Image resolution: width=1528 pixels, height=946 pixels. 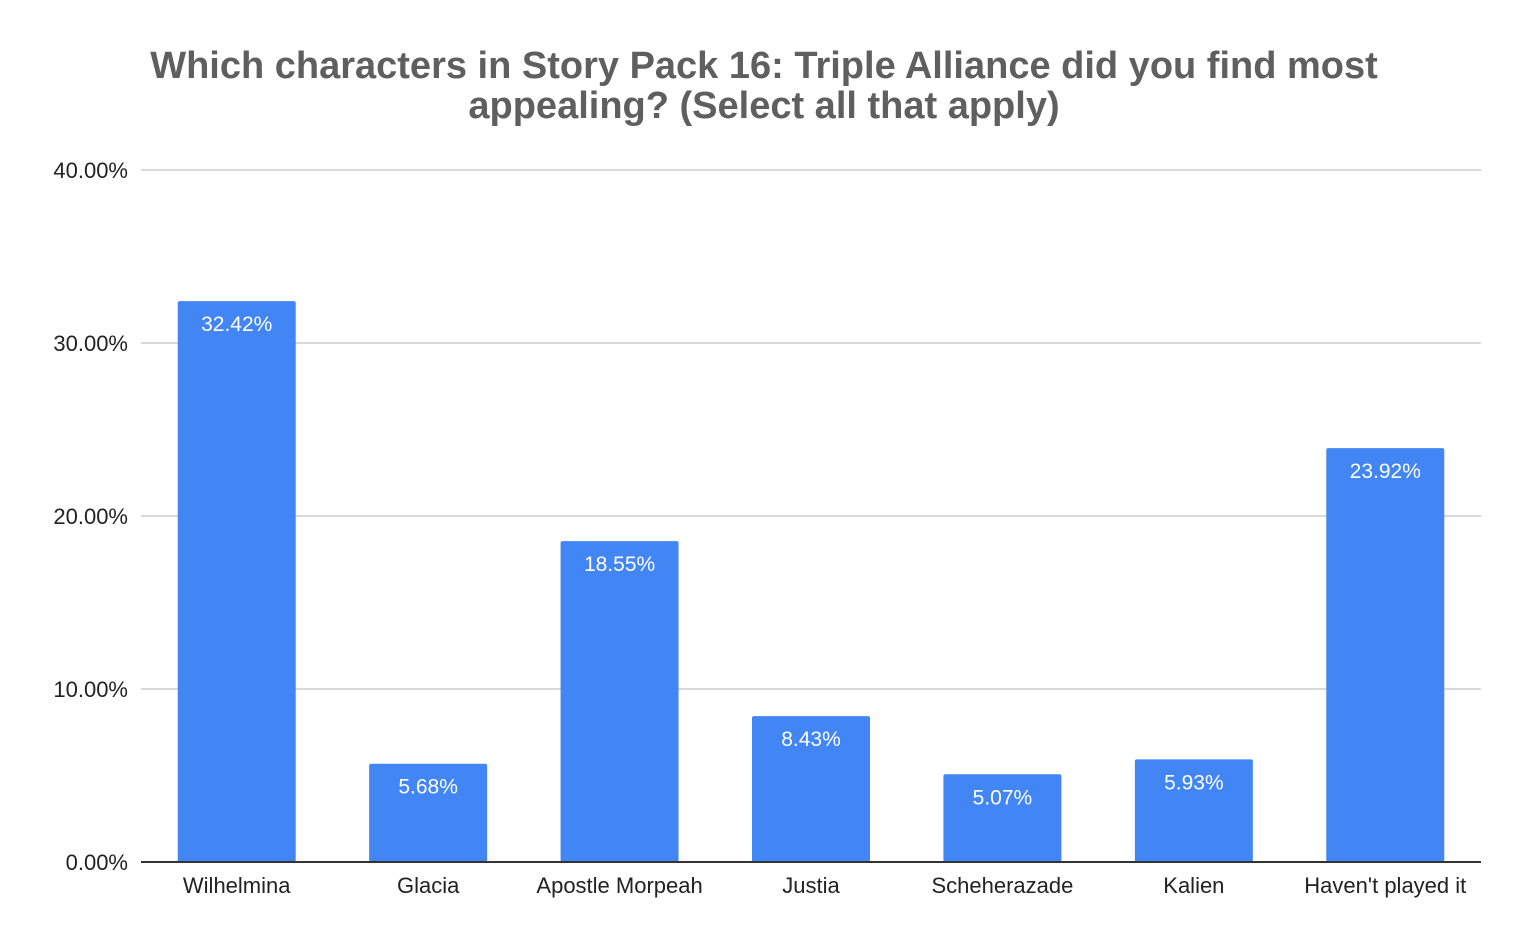 I want to click on data-label: 23.92%, so click(x=1385, y=471).